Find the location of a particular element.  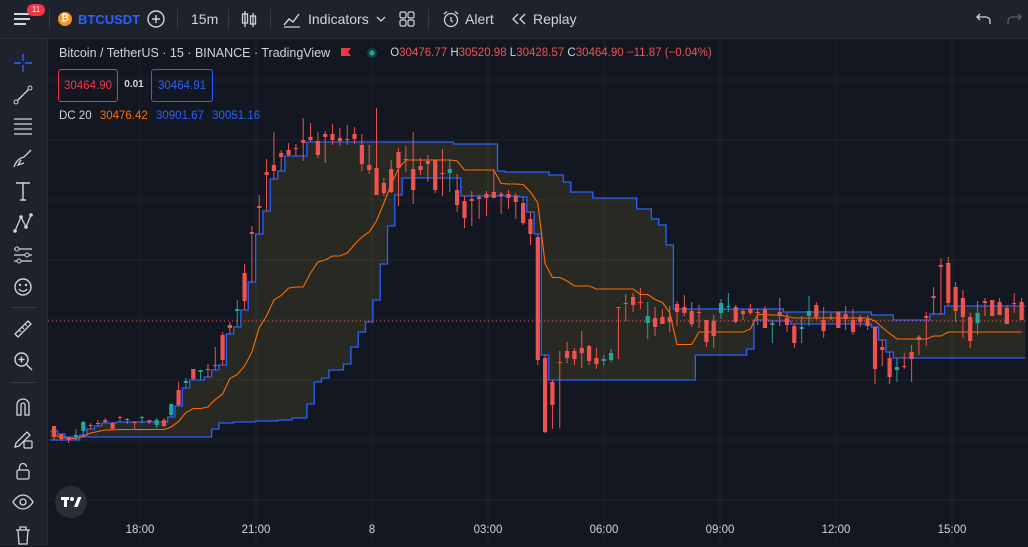

divider is located at coordinates (177, 19).